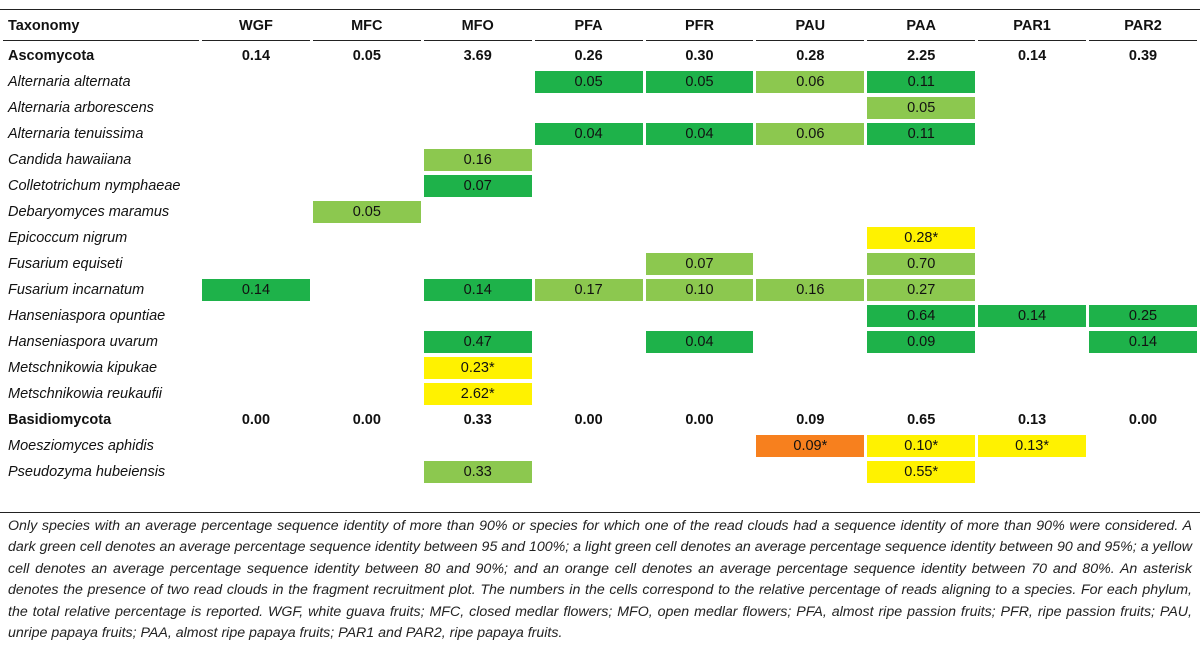 This screenshot has height=648, width=1200. Describe the element at coordinates (69, 82) in the screenshot. I see `species-name: Alternaria alternata` at that location.